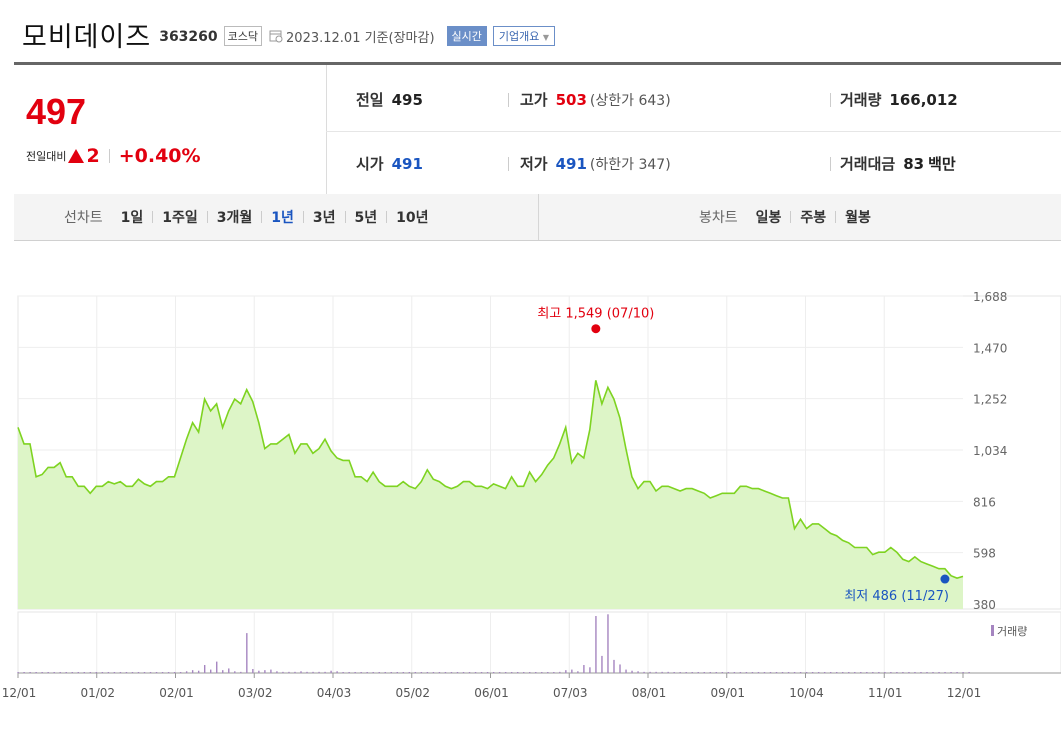 The image size is (1061, 733). I want to click on volume-legend: 거래량, so click(1012, 631).